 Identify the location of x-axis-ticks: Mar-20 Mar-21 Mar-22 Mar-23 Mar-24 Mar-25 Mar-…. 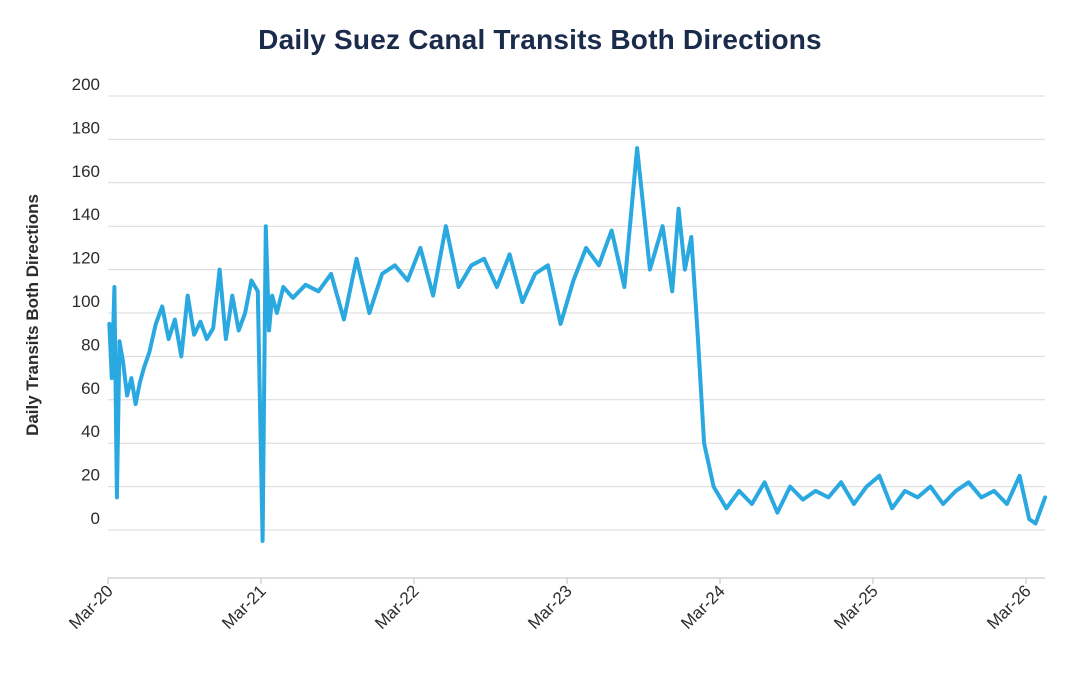
(550, 605).